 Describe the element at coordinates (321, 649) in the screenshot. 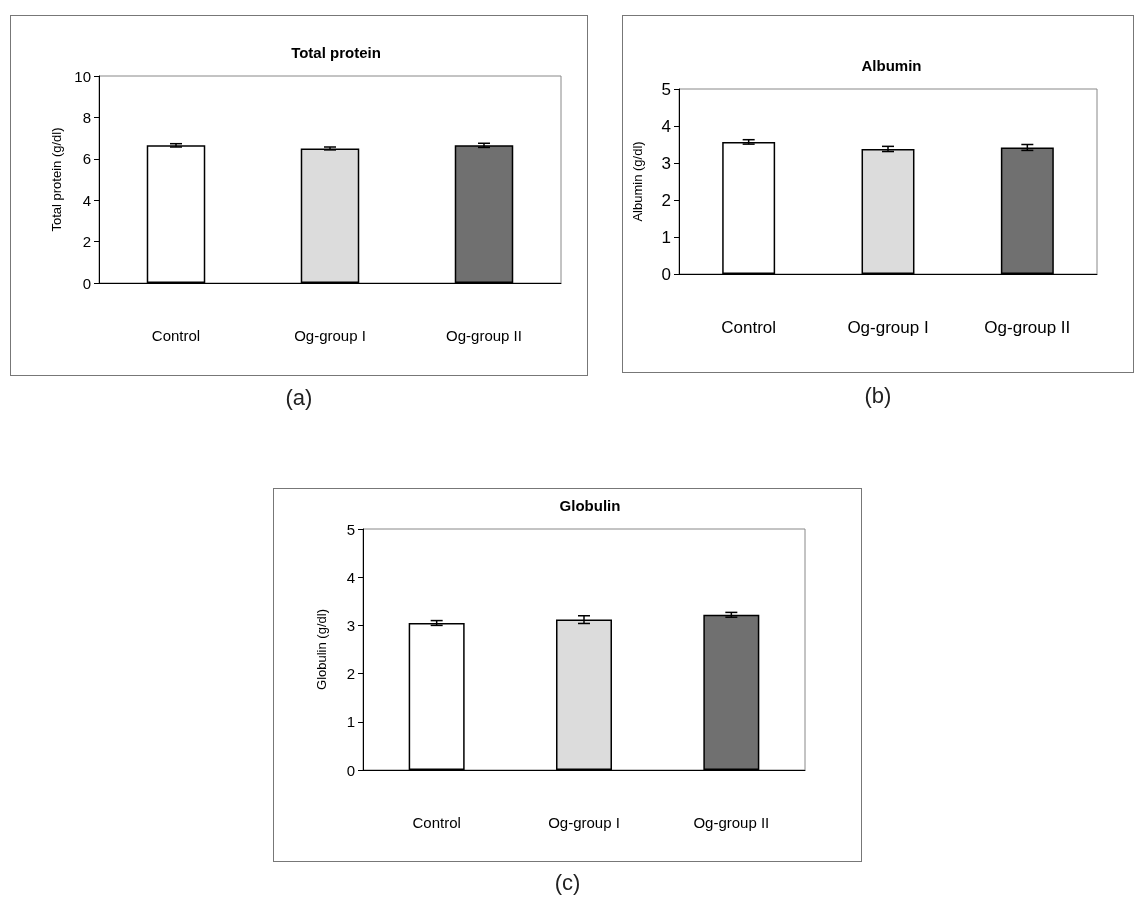

I see `y-axis-title: Globulin (g/dl)` at that location.